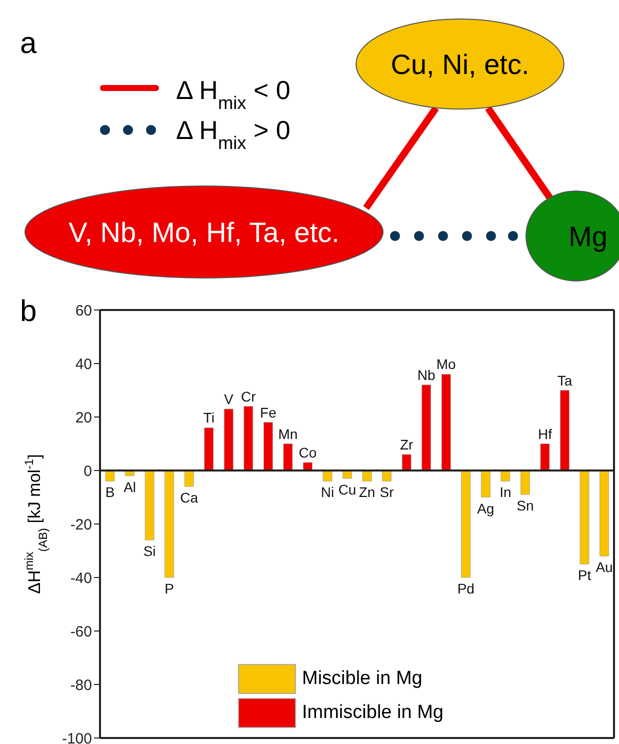 This screenshot has width=619, height=744. What do you see at coordinates (545, 434) in the screenshot?
I see `x-tick-label: Hf` at bounding box center [545, 434].